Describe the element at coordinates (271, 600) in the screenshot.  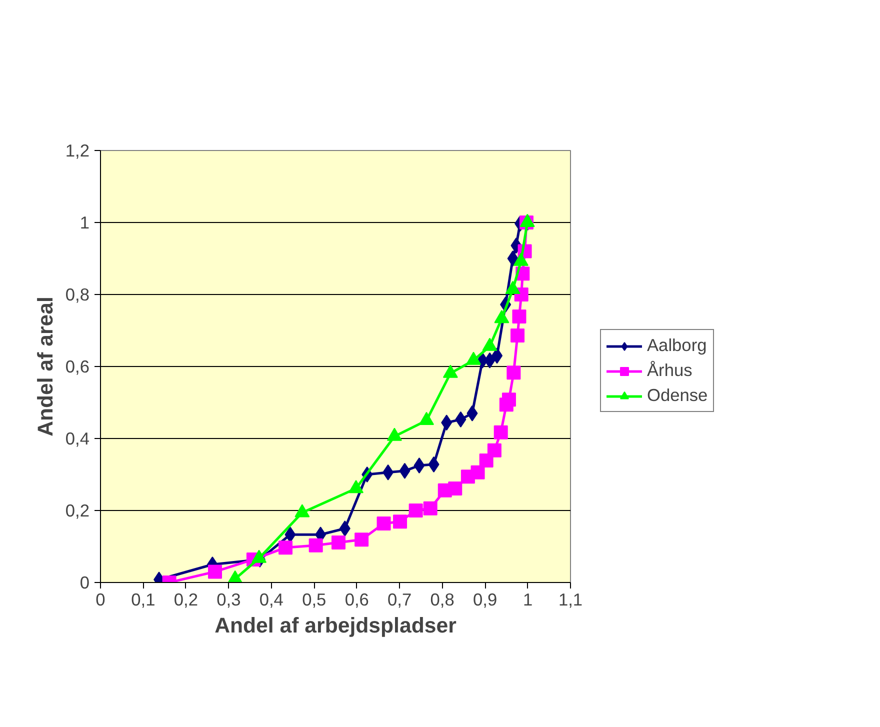
I see `x-tick-label: 0,4` at that location.